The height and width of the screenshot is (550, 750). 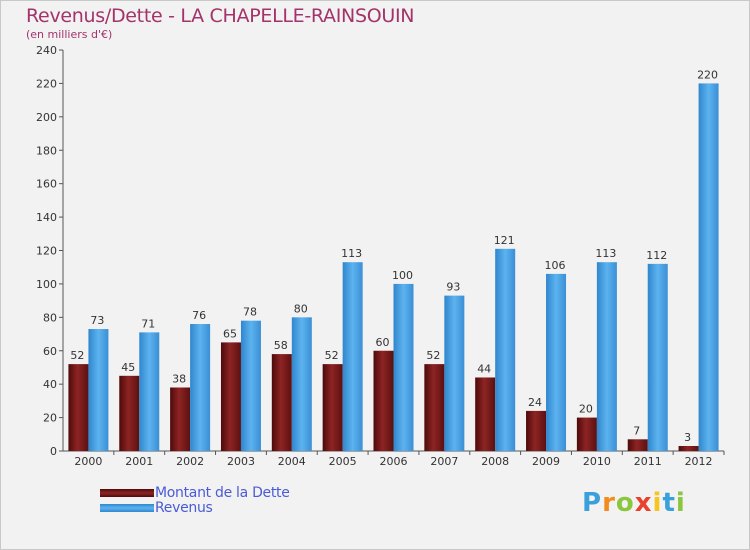 I want to click on x-tick-label: 2006, so click(x=394, y=461).